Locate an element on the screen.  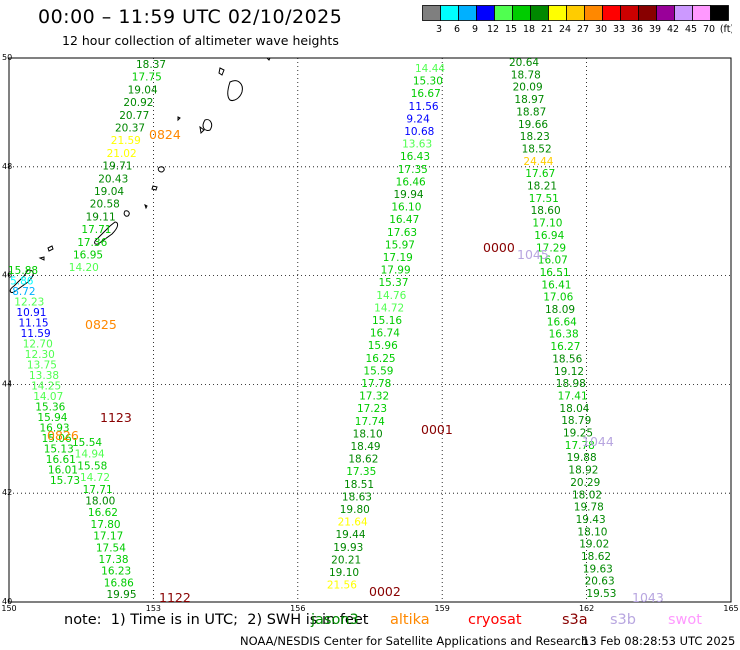
wave-height-value: 16.51 is located at coordinates (555, 273).